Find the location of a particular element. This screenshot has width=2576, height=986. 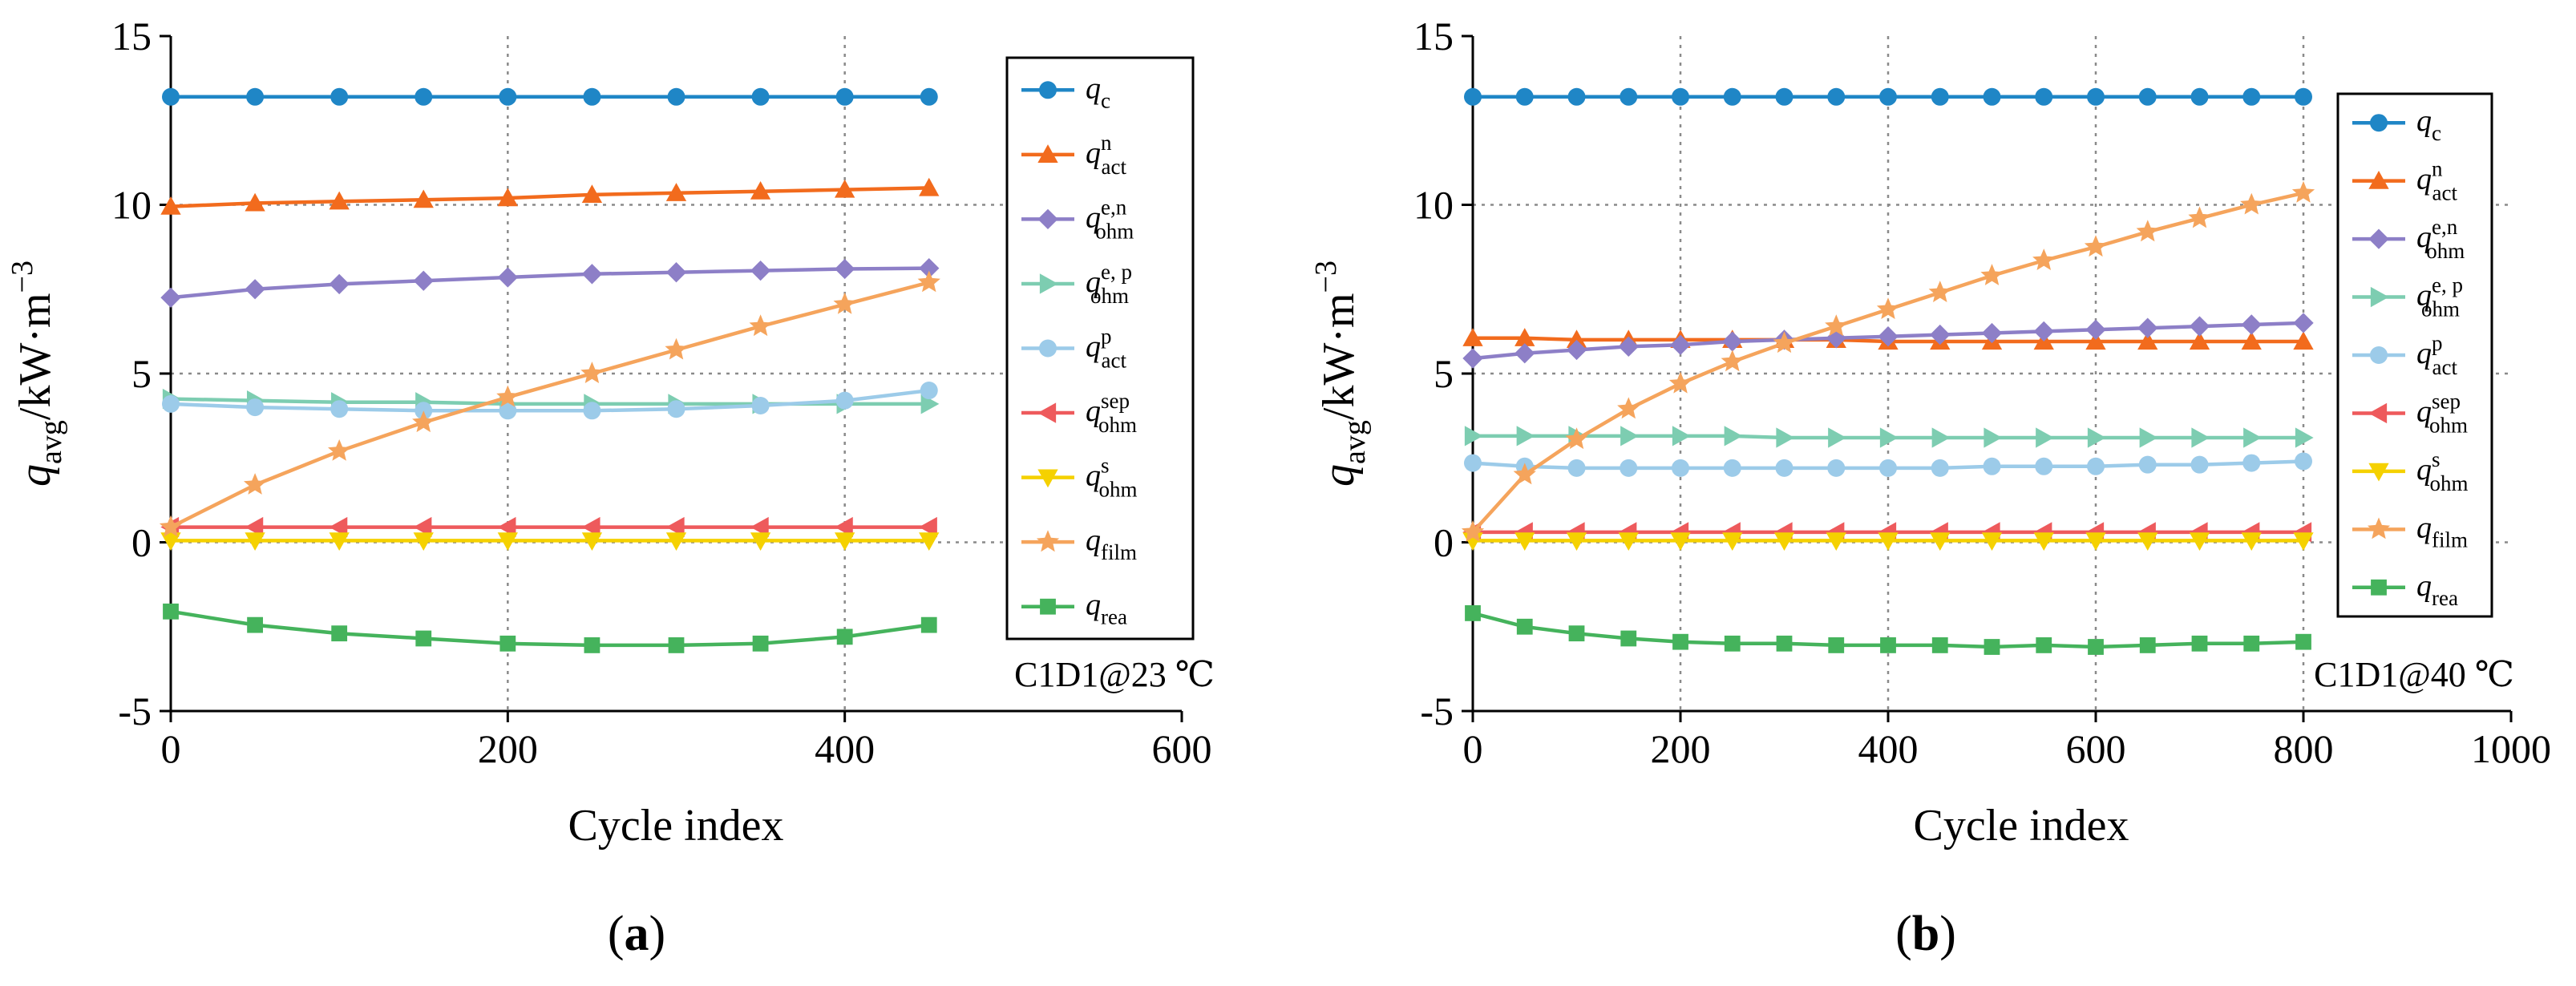

x-axis-label: Cycle index is located at coordinates (2021, 826).